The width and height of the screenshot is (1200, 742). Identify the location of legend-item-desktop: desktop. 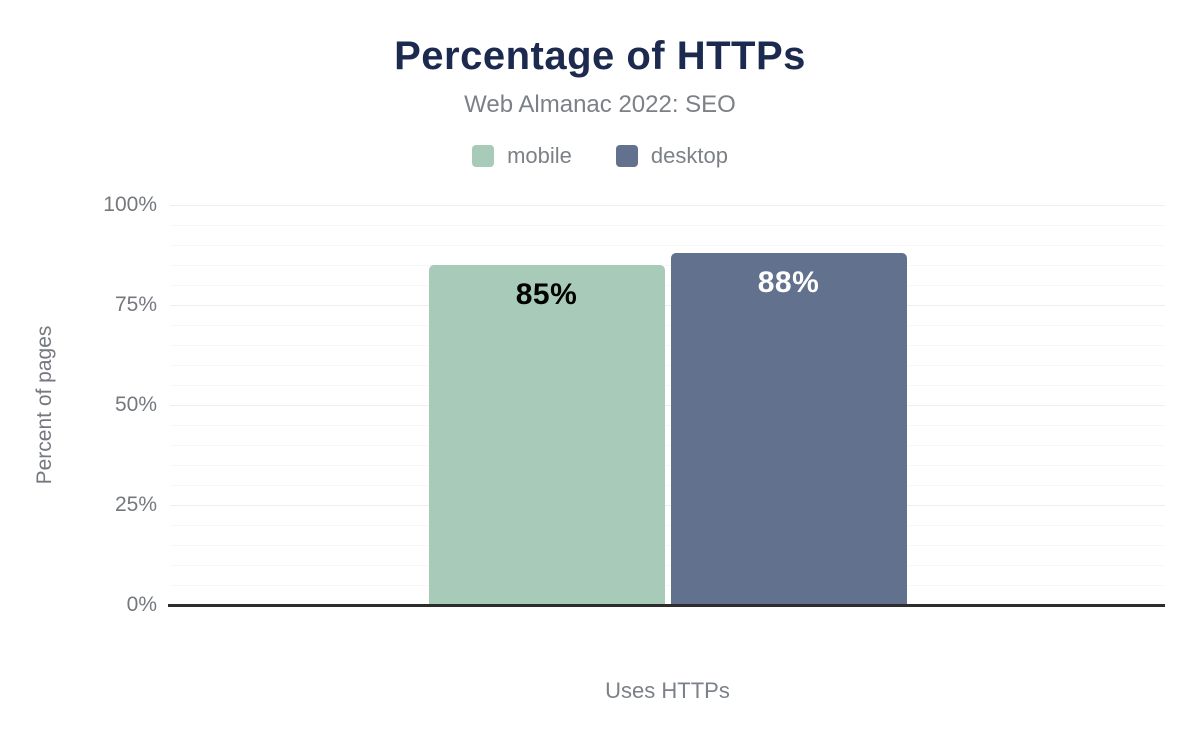
(671, 156).